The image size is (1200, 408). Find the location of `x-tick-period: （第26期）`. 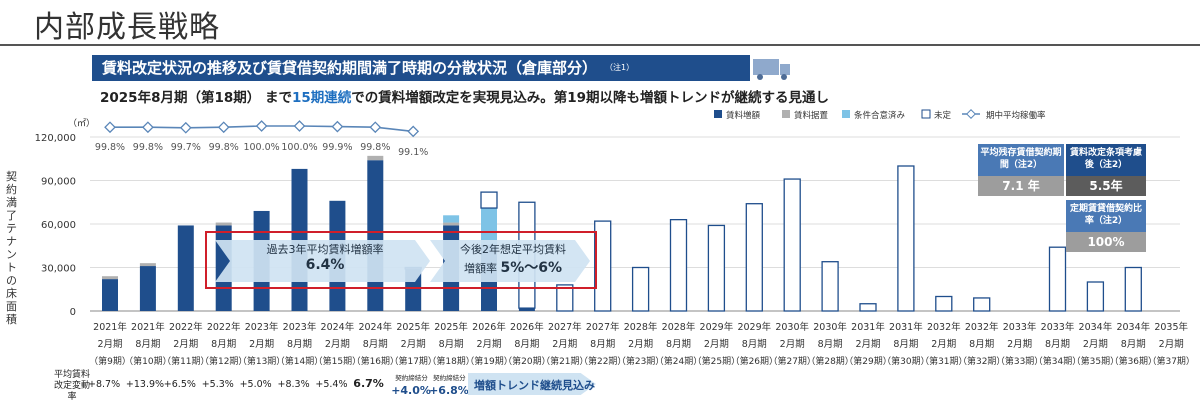

x-tick-period: （第26期） is located at coordinates (754, 361).